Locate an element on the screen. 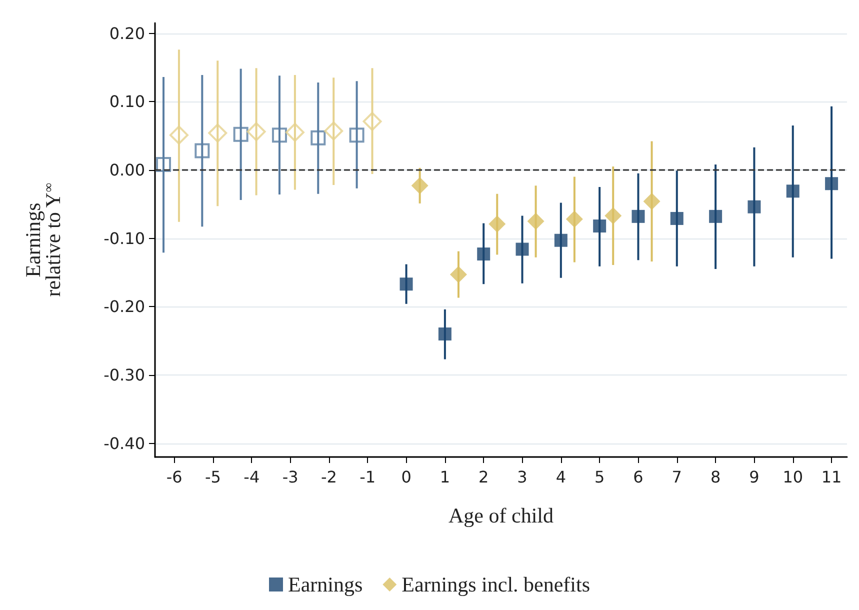  x-tick-label: -1 is located at coordinates (368, 477).